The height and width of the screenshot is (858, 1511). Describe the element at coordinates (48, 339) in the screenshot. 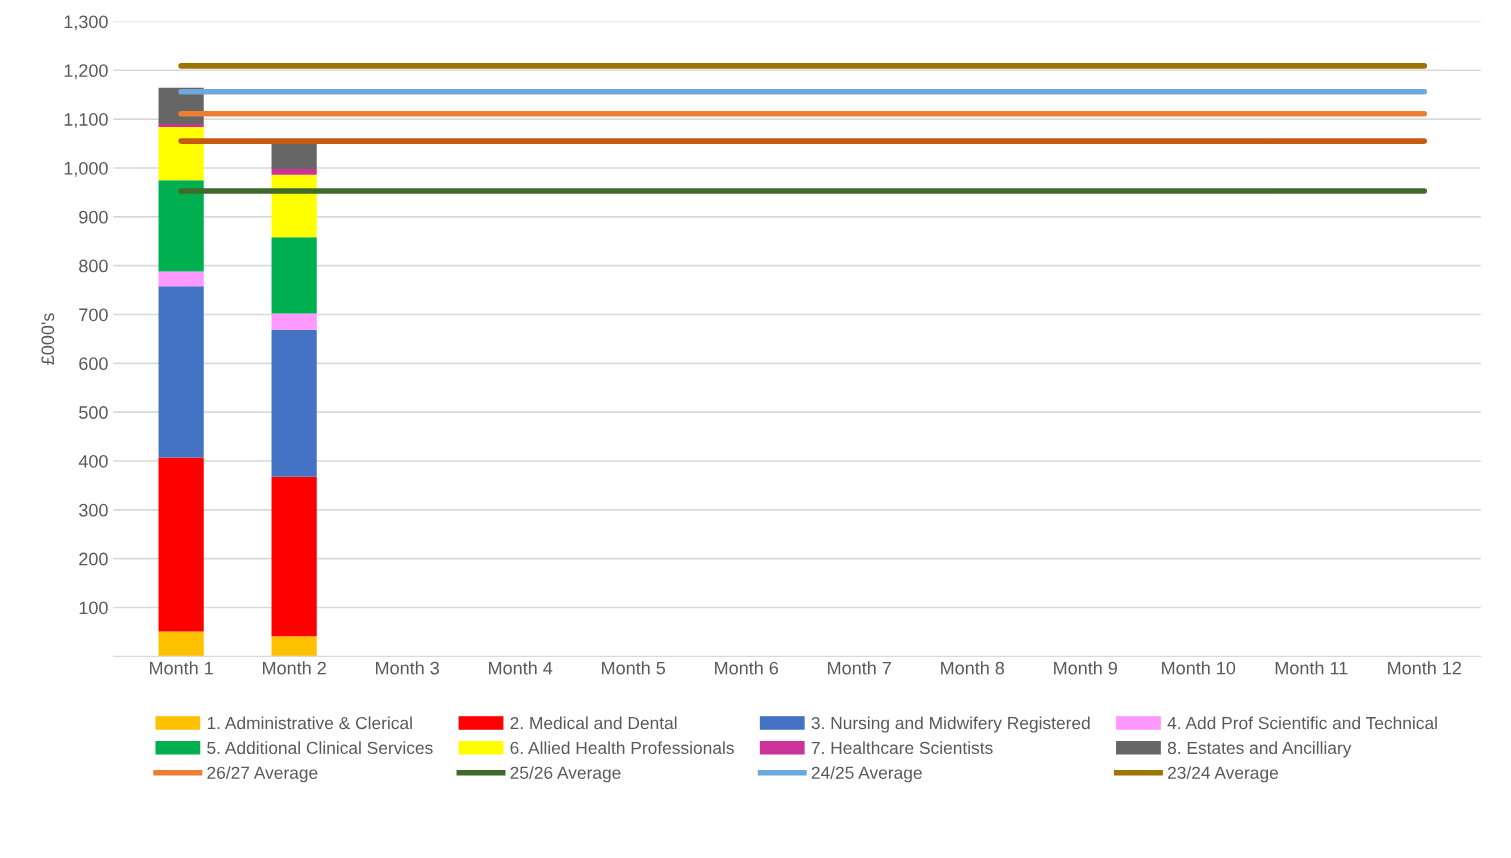

I see `y-axis-title: £000's` at that location.